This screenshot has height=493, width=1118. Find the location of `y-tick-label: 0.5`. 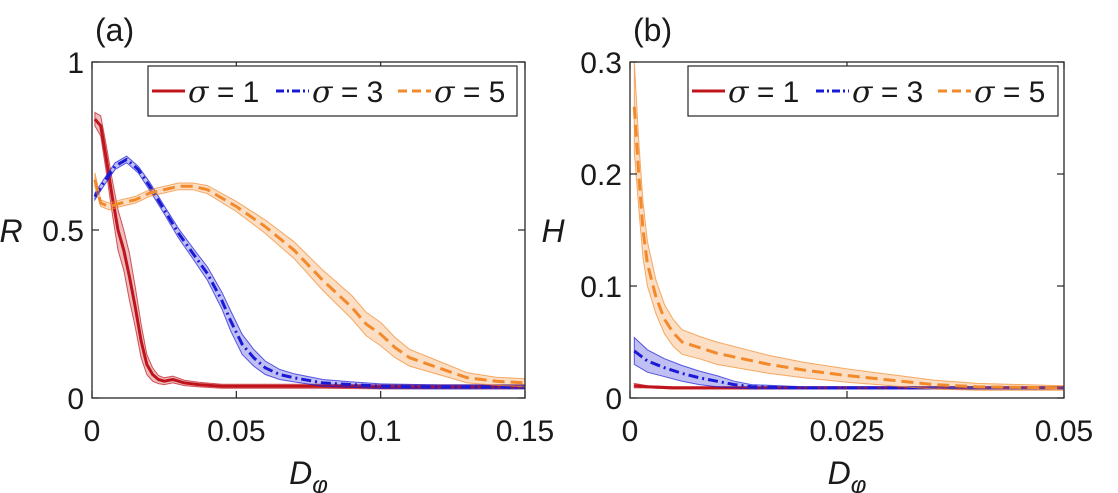

y-tick-label: 0.5 is located at coordinates (63, 231).